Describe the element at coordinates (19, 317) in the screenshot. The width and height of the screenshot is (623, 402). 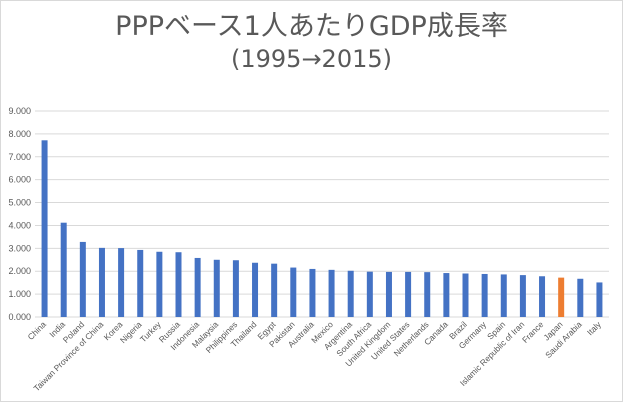
I see `y-tick-label: 0.000` at that location.